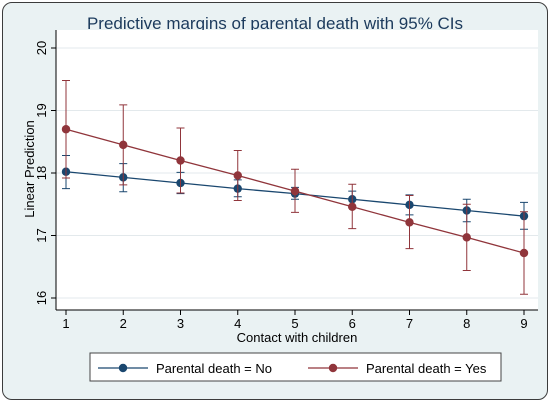 The image size is (550, 402). I want to click on x-tick-label: 8, so click(466, 323).